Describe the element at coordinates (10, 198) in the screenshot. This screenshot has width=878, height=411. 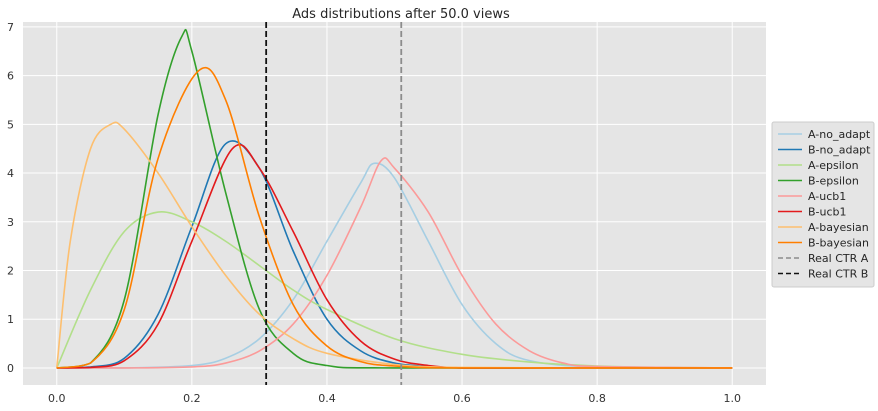
I see `y-axis: 0 1 2 3 4 5 6 7` at that location.